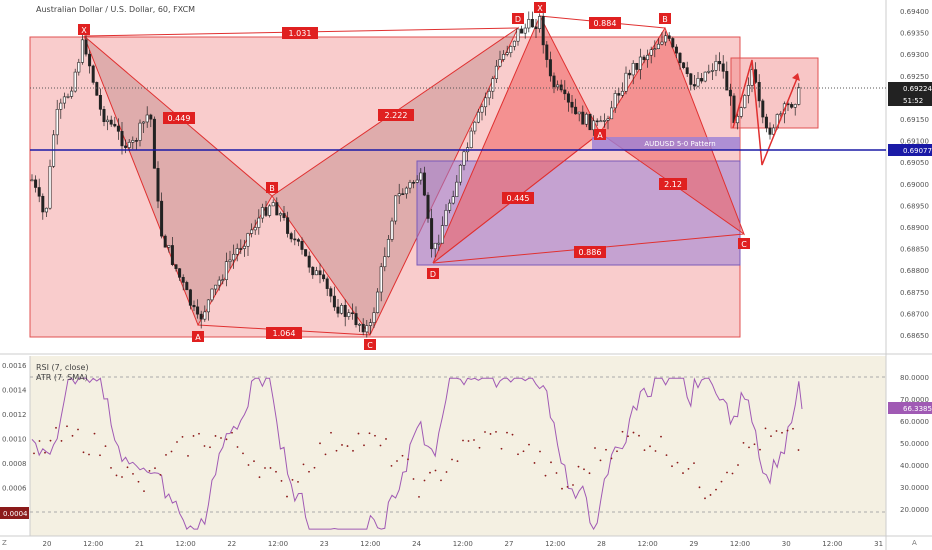 The image size is (932, 550). What do you see at coordinates (139, 544) in the screenshot?
I see `time-tick-label: 21` at bounding box center [139, 544].